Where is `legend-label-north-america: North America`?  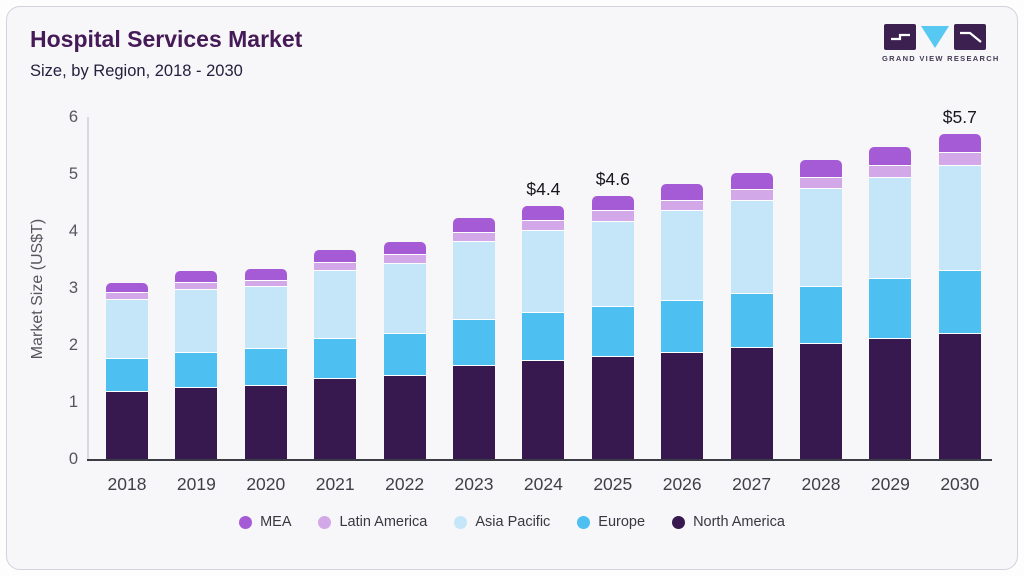 legend-label-north-america: North America is located at coordinates (739, 522).